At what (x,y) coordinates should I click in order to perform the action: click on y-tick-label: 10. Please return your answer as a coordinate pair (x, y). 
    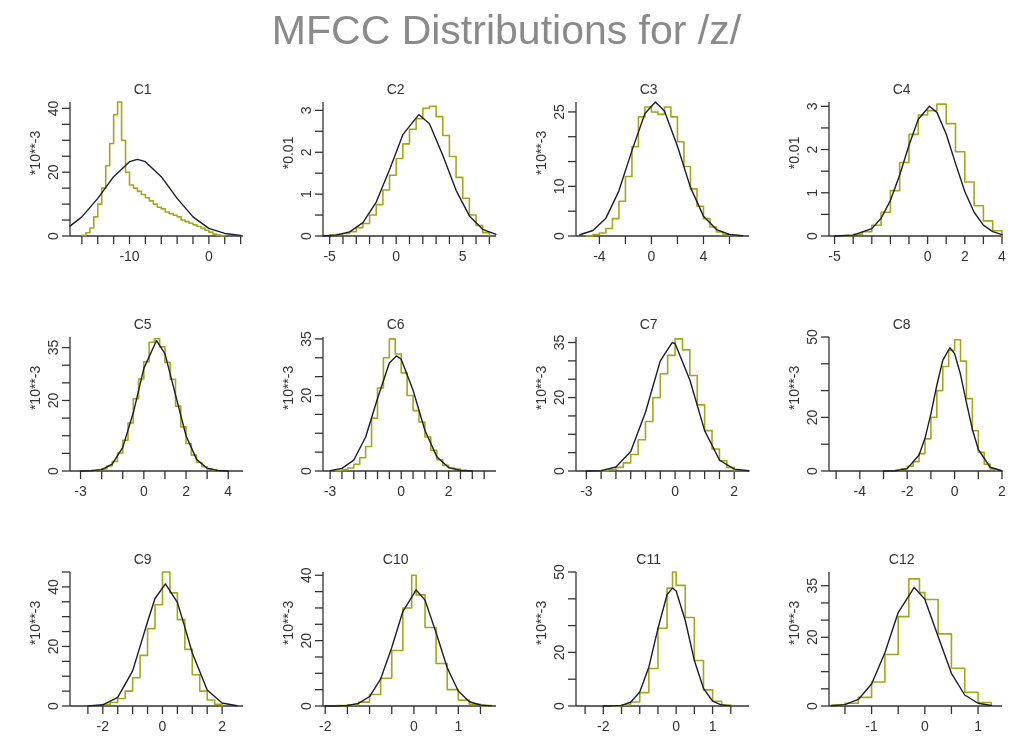
    Looking at the image, I should click on (559, 186).